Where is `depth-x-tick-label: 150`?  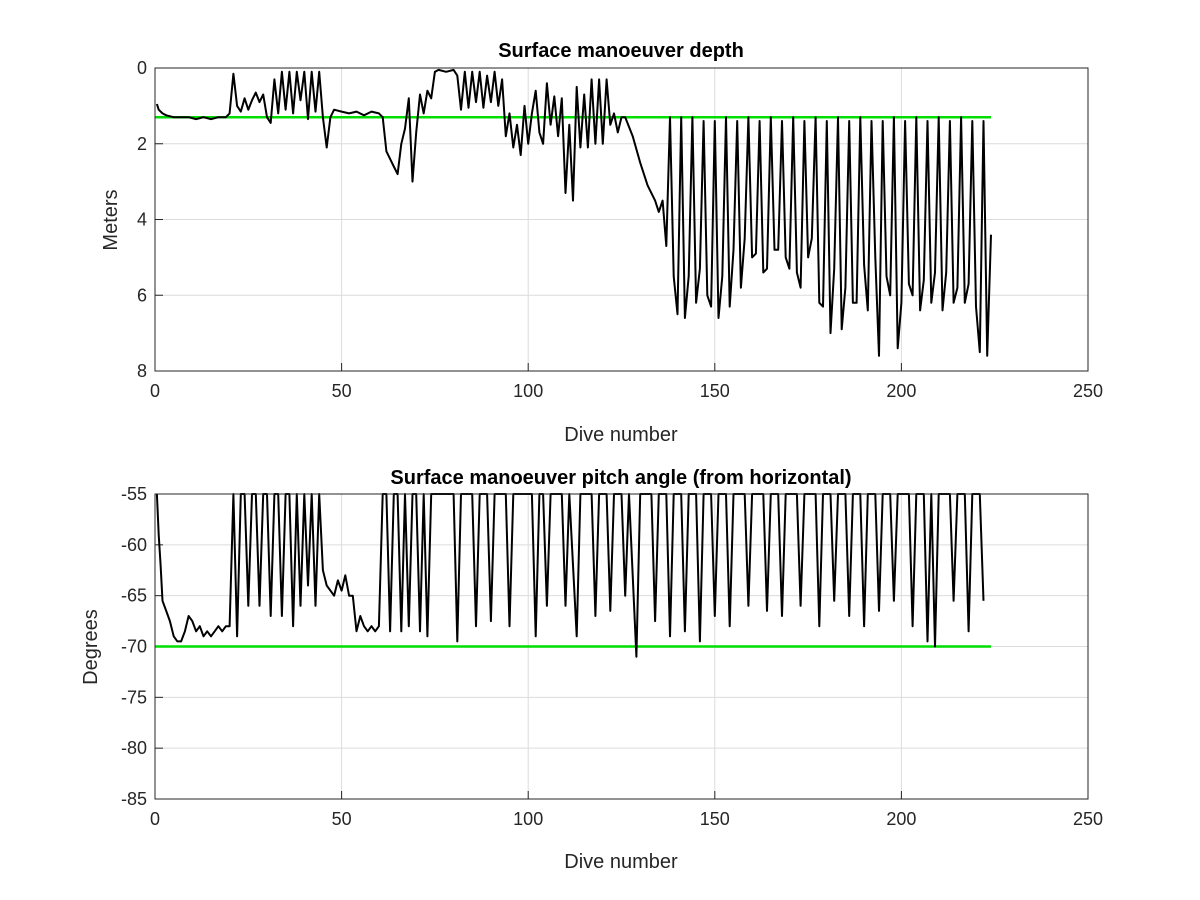
depth-x-tick-label: 150 is located at coordinates (715, 391).